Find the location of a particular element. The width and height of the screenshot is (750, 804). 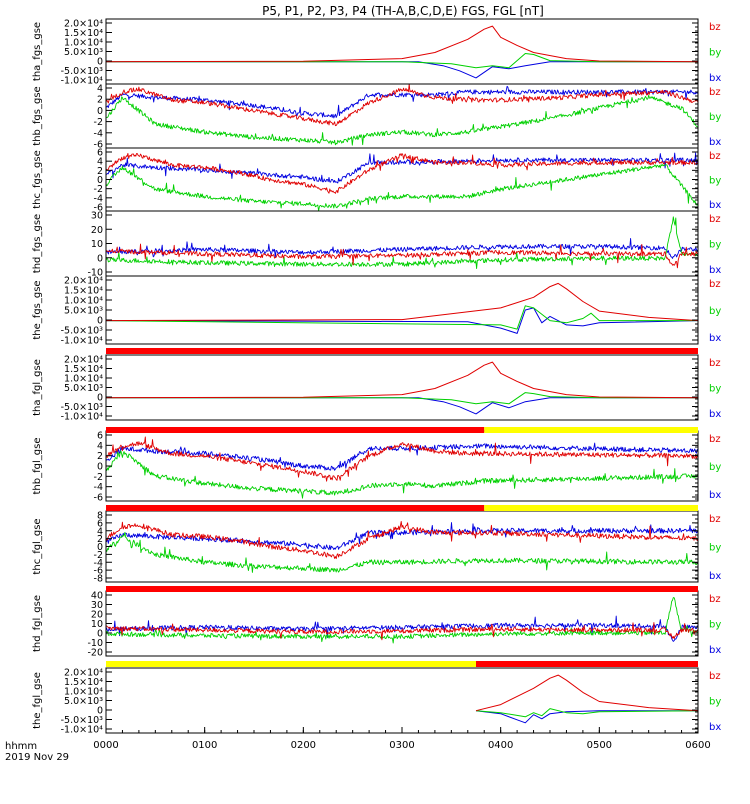

x-tick-label: 0300 is located at coordinates (401, 745).